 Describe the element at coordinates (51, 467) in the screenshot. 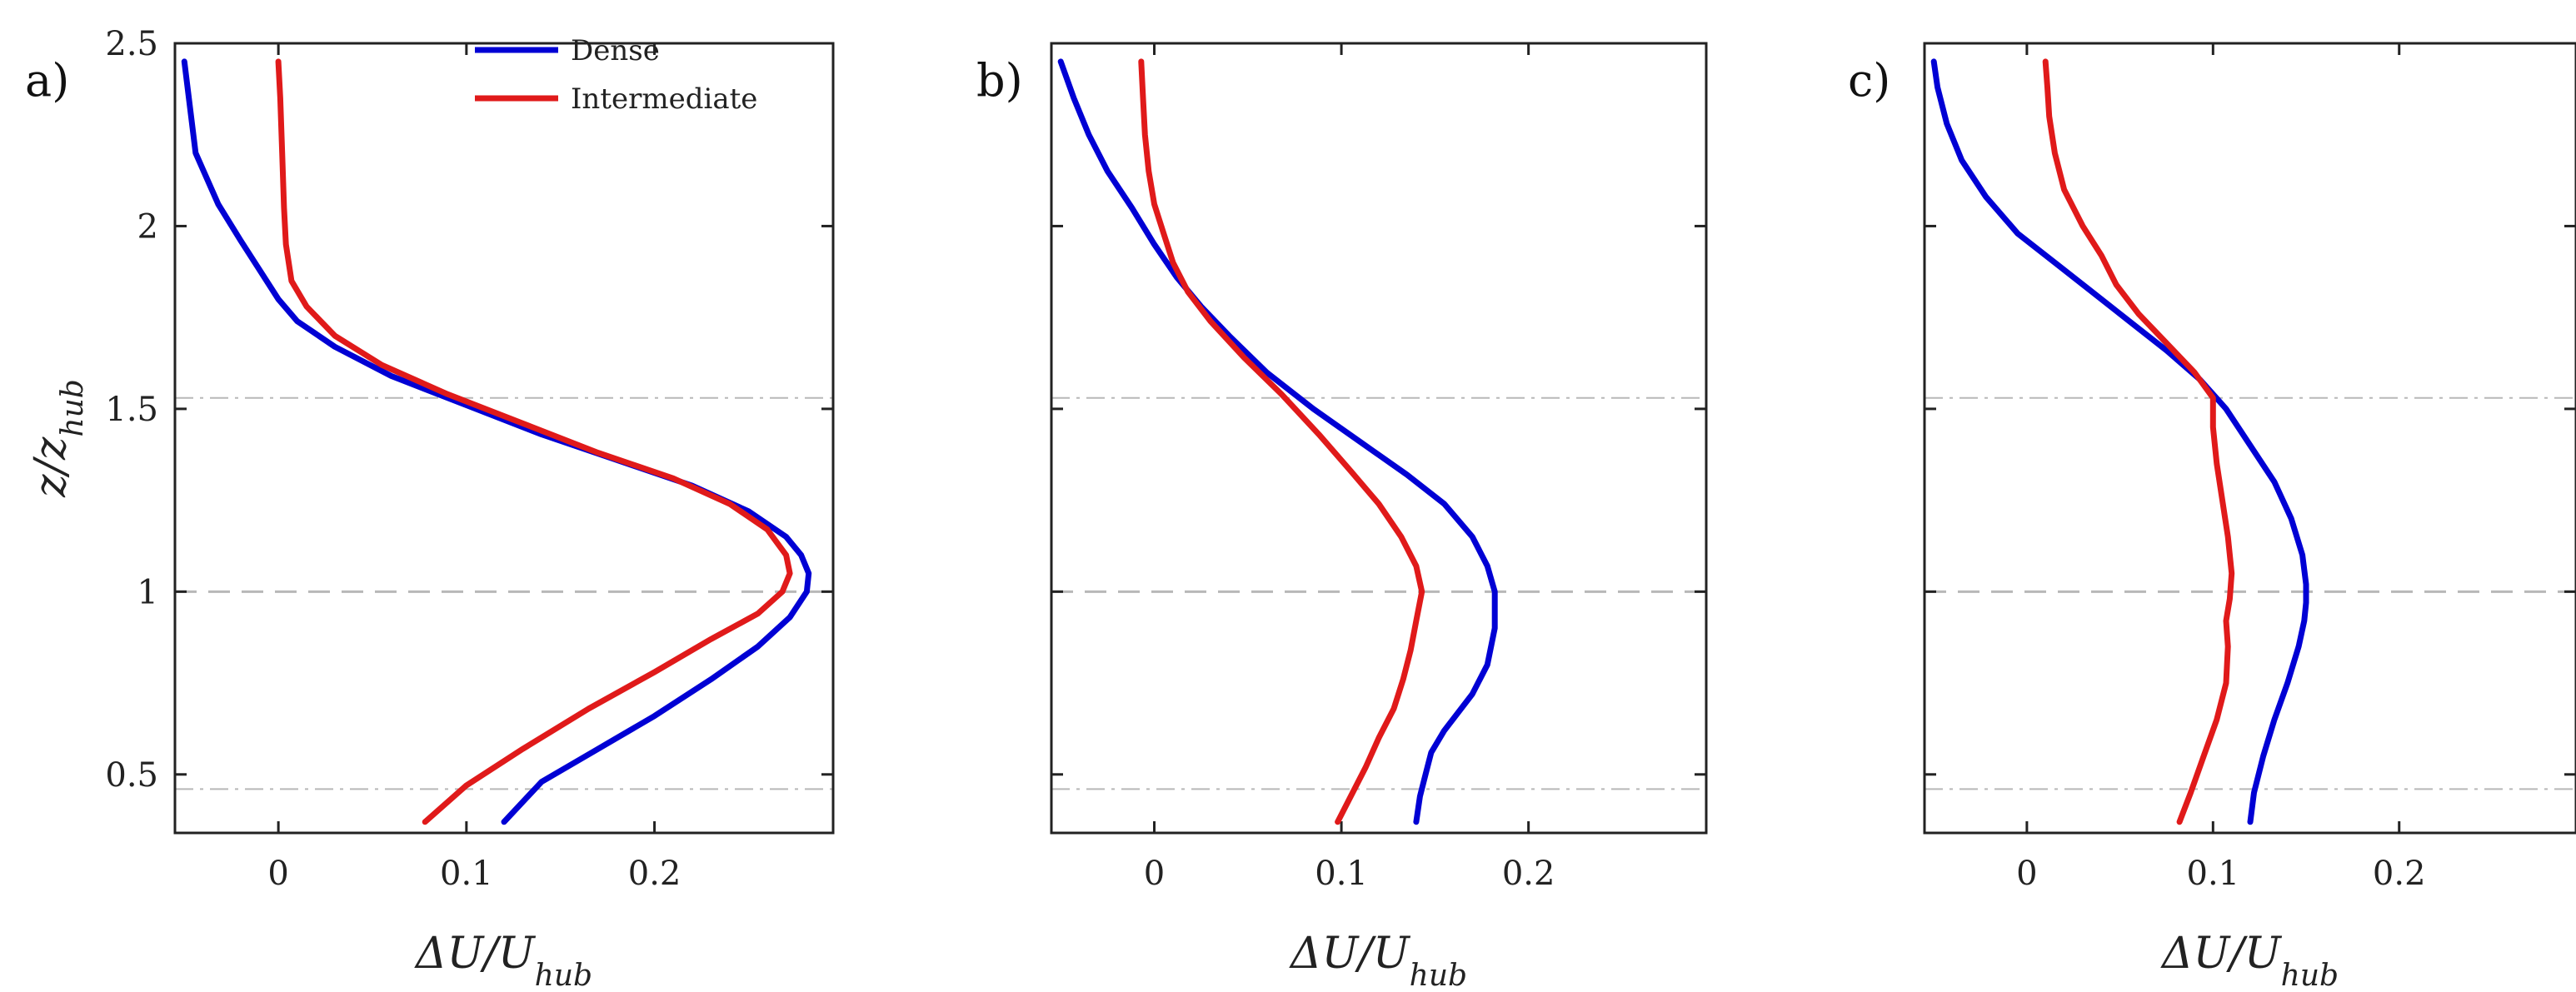

I see `y-axis-title-main: z/z` at that location.